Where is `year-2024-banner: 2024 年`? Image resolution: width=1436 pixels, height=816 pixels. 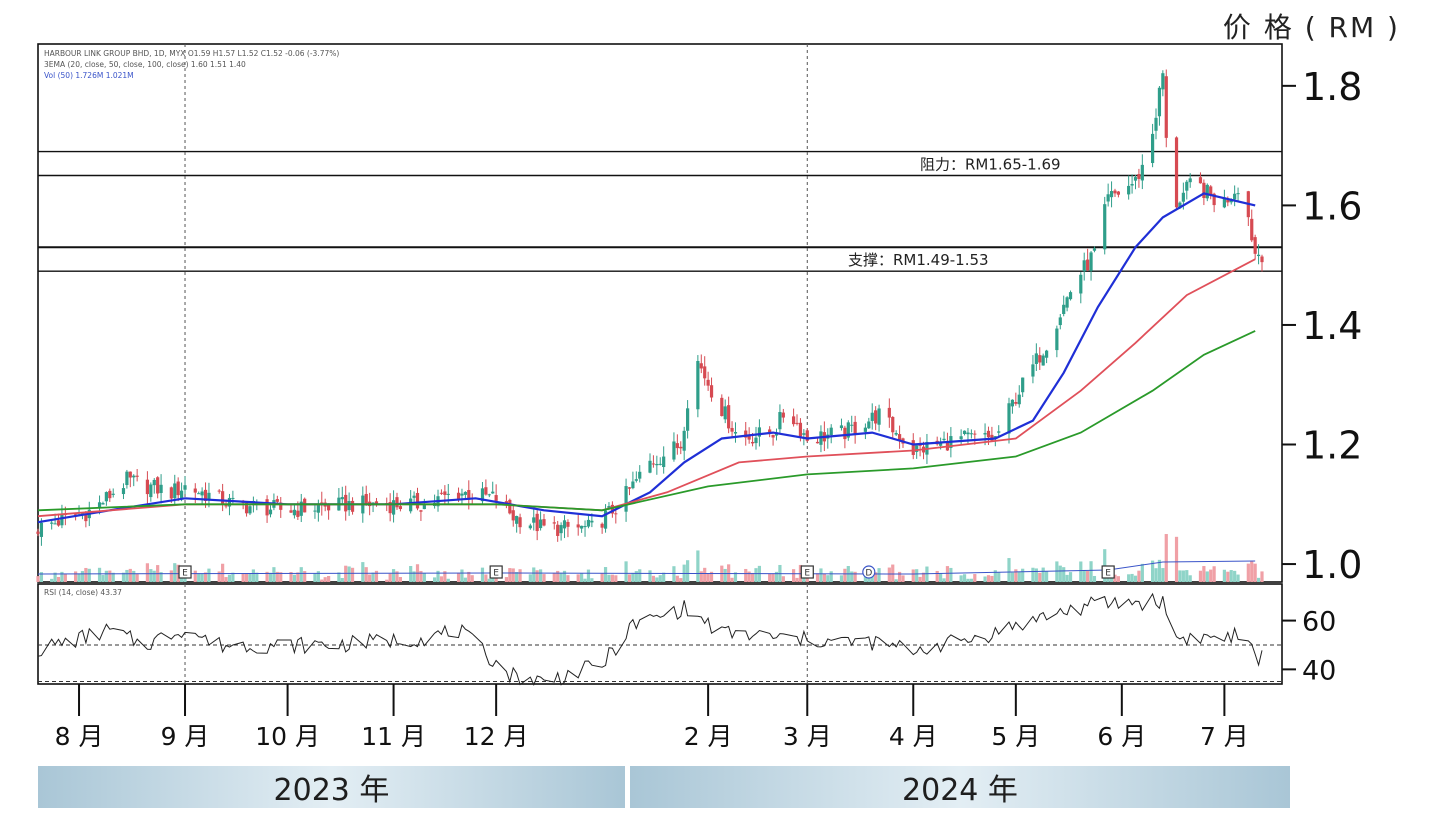
year-2024-banner: 2024 年 is located at coordinates (960, 787).